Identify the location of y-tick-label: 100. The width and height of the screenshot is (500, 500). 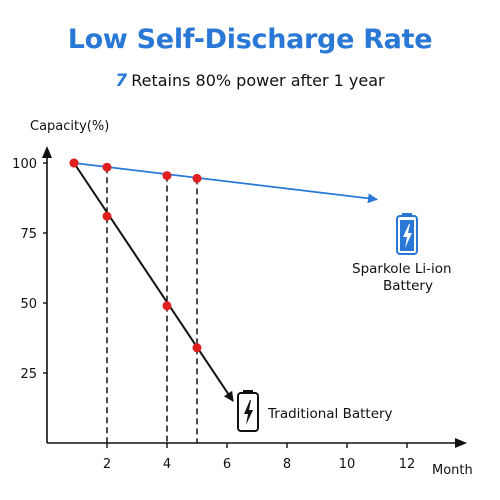
(24, 164).